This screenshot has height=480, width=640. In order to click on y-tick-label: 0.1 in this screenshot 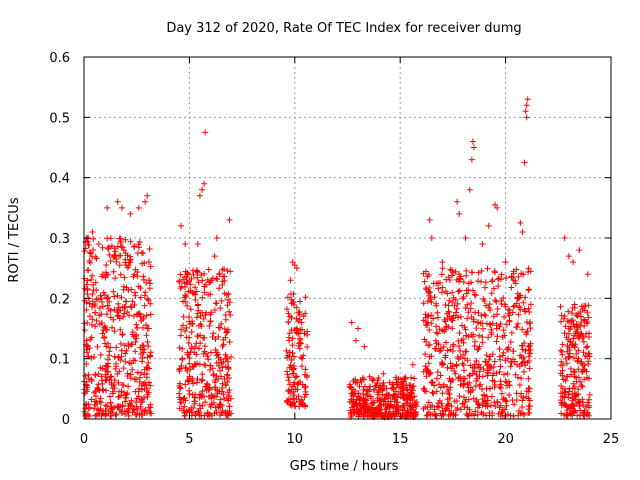, I will do `click(59, 360)`.